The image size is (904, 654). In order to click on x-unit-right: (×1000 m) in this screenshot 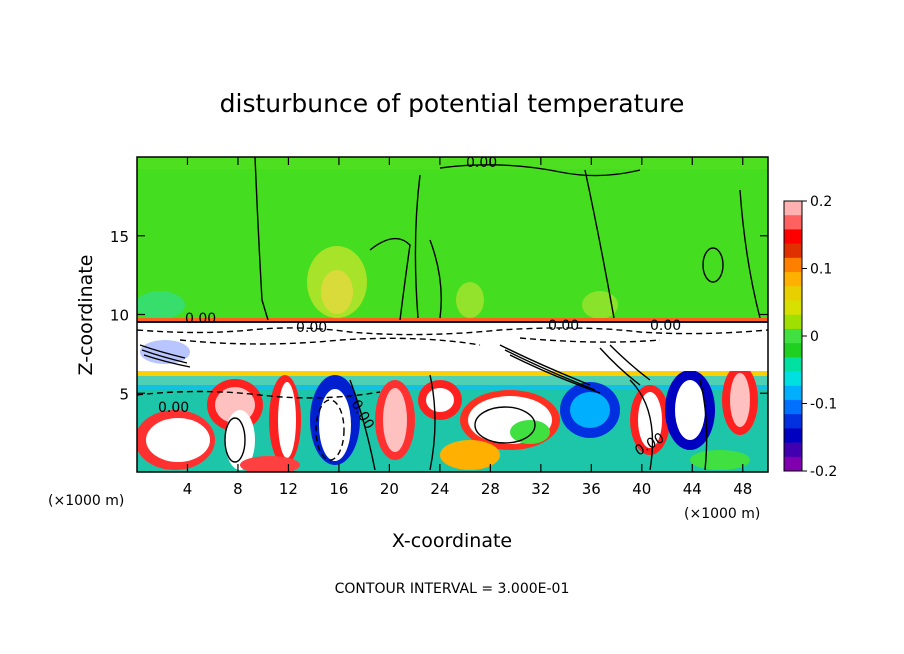, I will do `click(722, 514)`.